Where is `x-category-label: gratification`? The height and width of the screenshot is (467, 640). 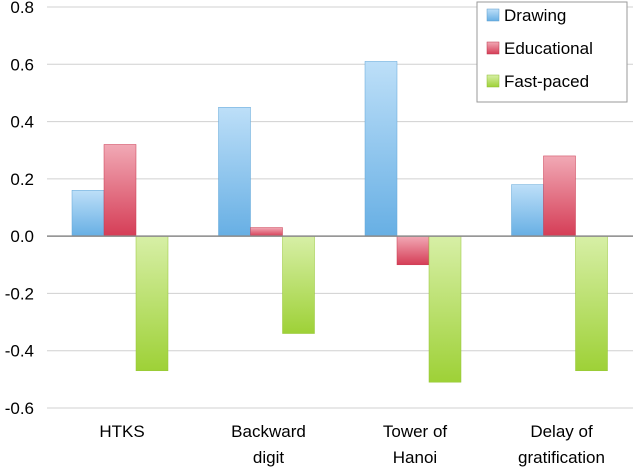
x-category-label: gratification is located at coordinates (561, 457).